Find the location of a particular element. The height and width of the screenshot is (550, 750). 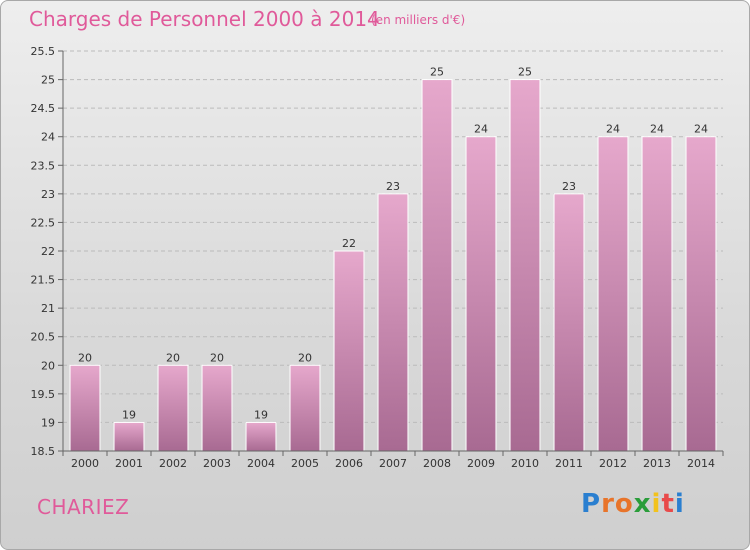

bar-2006 is located at coordinates (349, 351).